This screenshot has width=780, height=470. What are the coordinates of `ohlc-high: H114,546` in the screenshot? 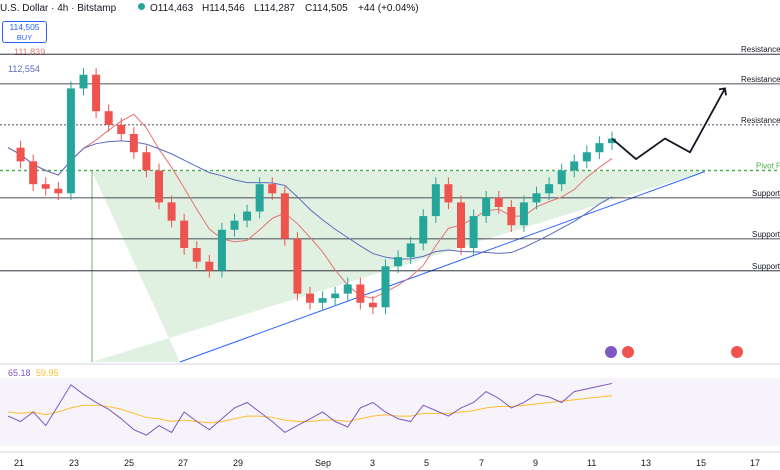 It's located at (223, 8).